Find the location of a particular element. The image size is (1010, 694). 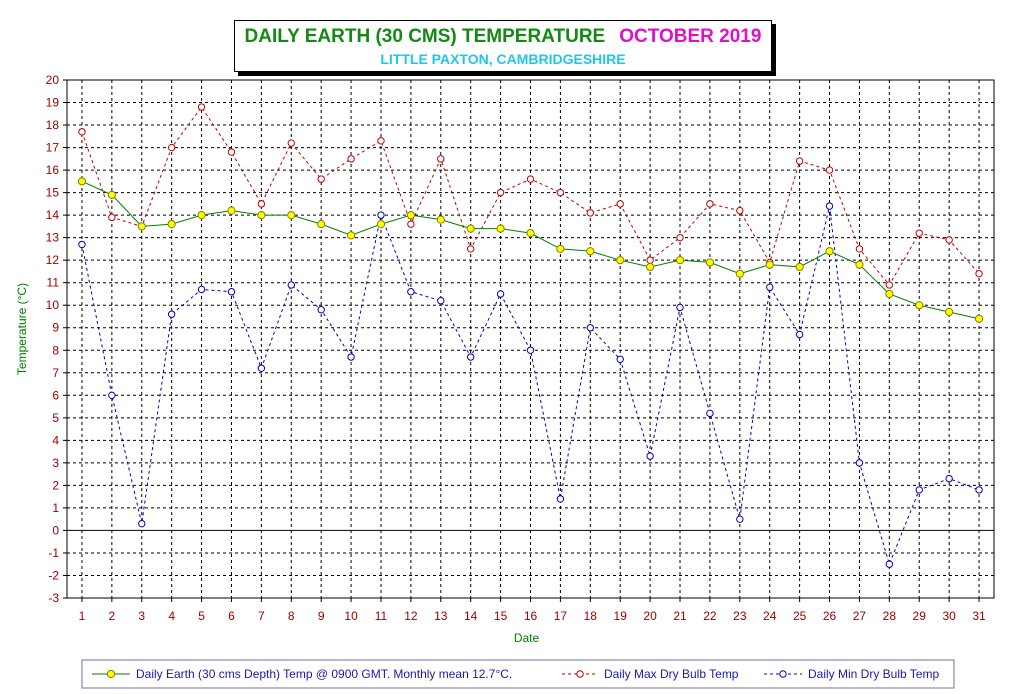

x-tick-label: 12 is located at coordinates (411, 616).